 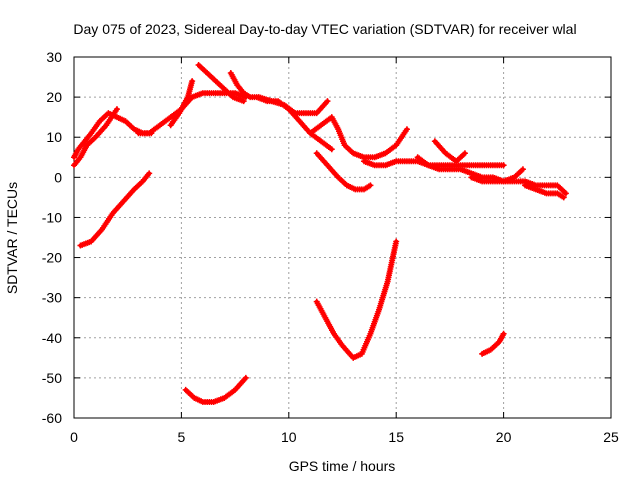 What do you see at coordinates (396, 437) in the screenshot?
I see `x-tick-label: 15` at bounding box center [396, 437].